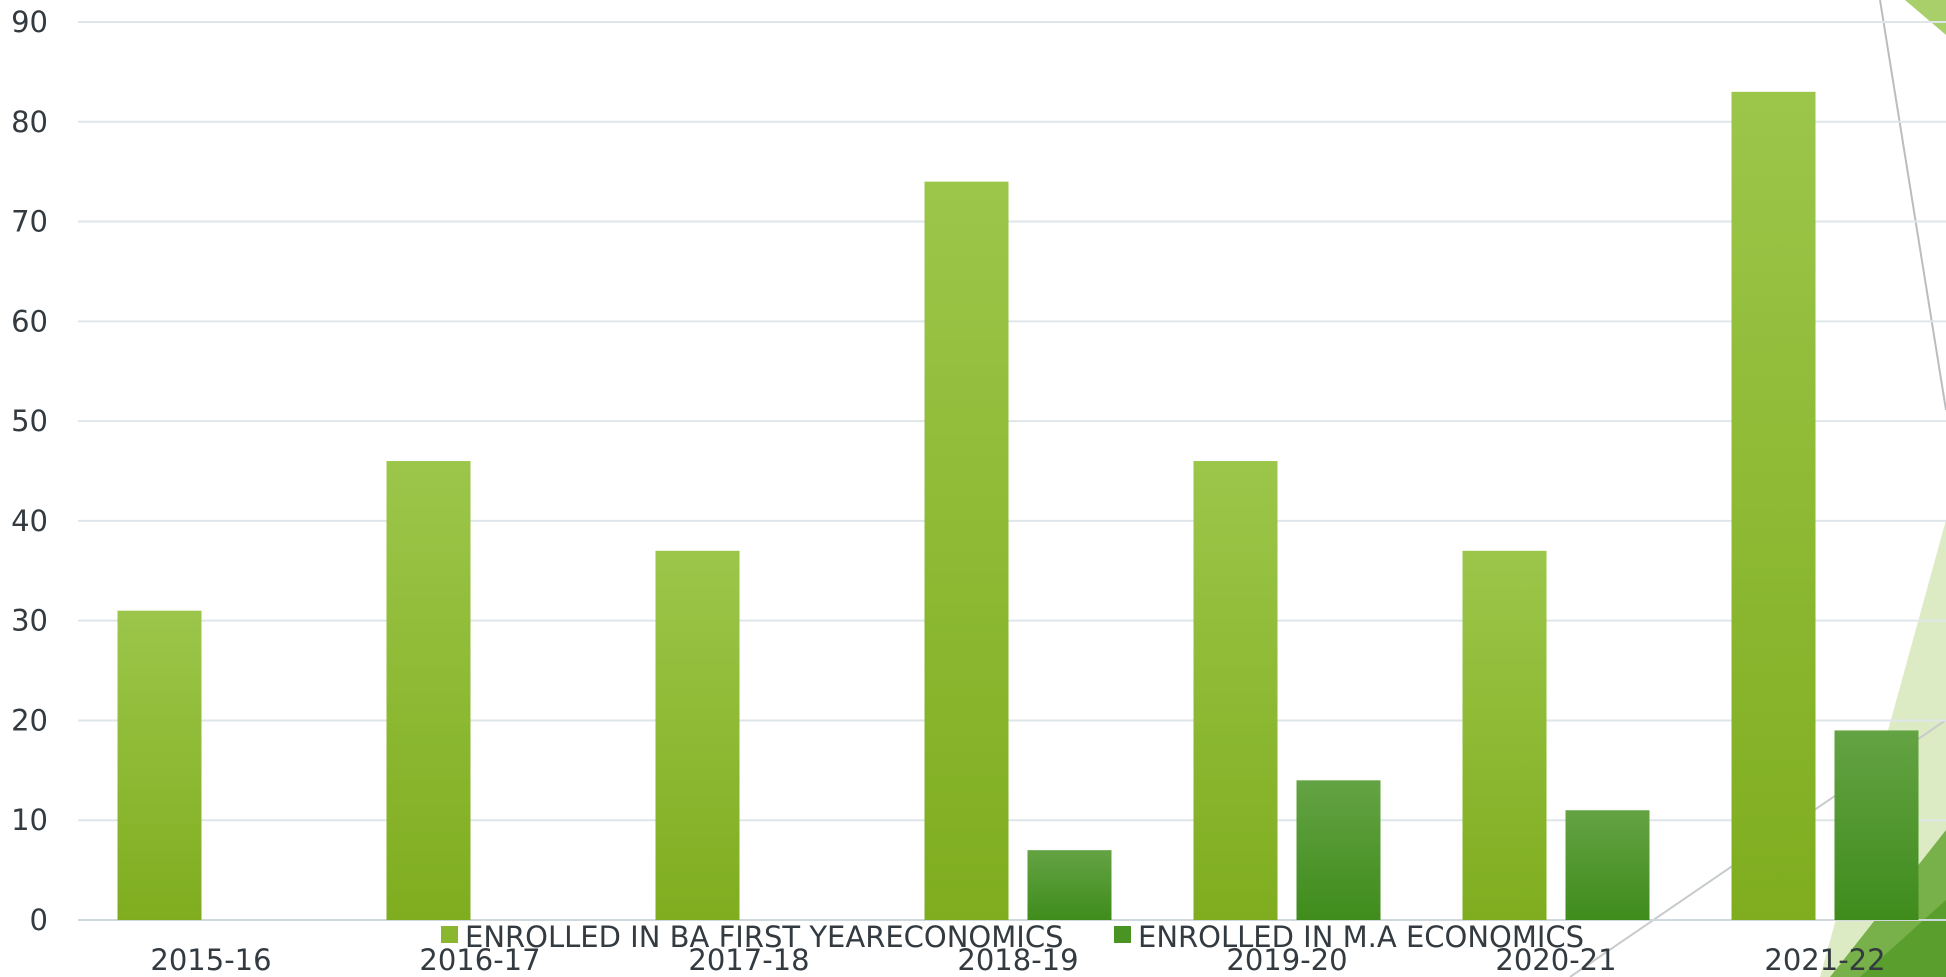 Image resolution: width=1946 pixels, height=977 pixels. What do you see at coordinates (29, 222) in the screenshot?
I see `y-tick-label: 70` at bounding box center [29, 222].